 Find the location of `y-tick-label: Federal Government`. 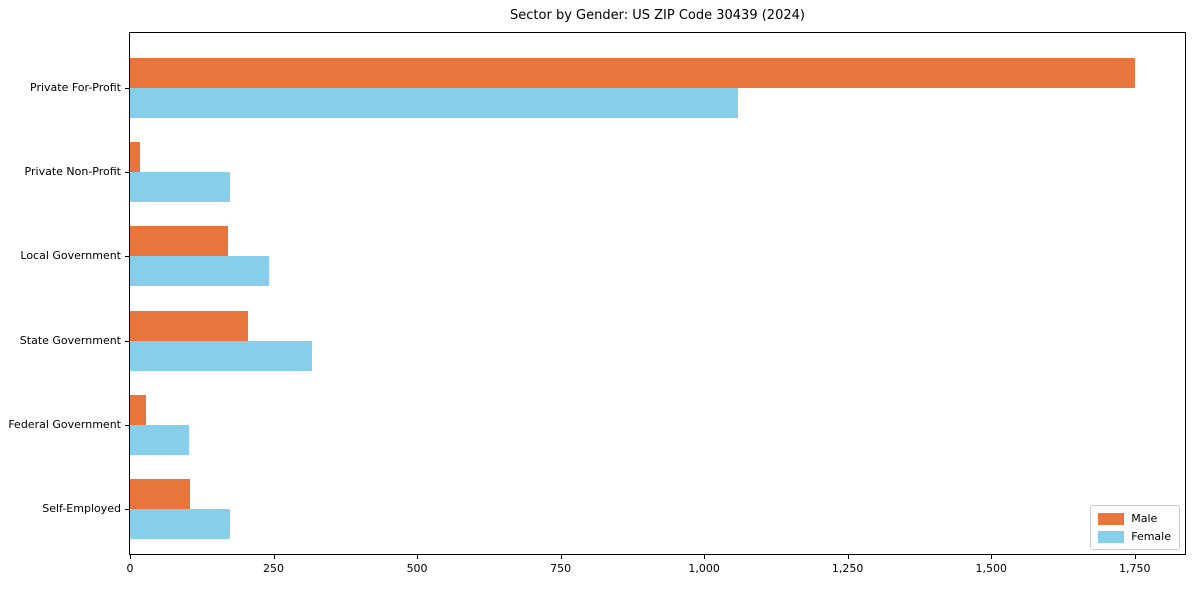

y-tick-label: Federal Government is located at coordinates (64, 424).